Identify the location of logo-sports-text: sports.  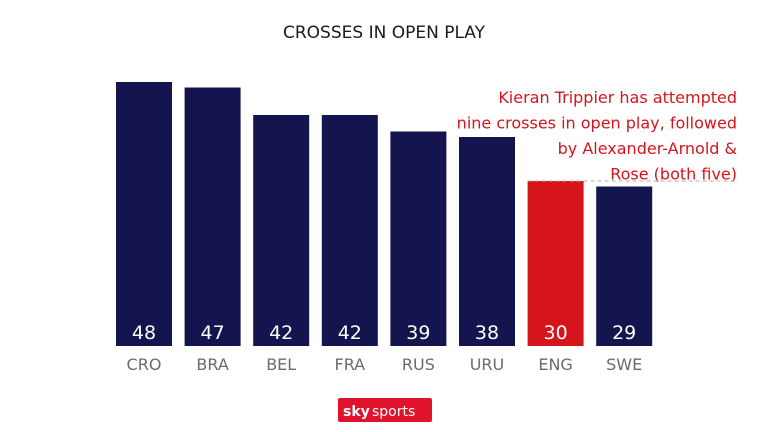
(393, 412).